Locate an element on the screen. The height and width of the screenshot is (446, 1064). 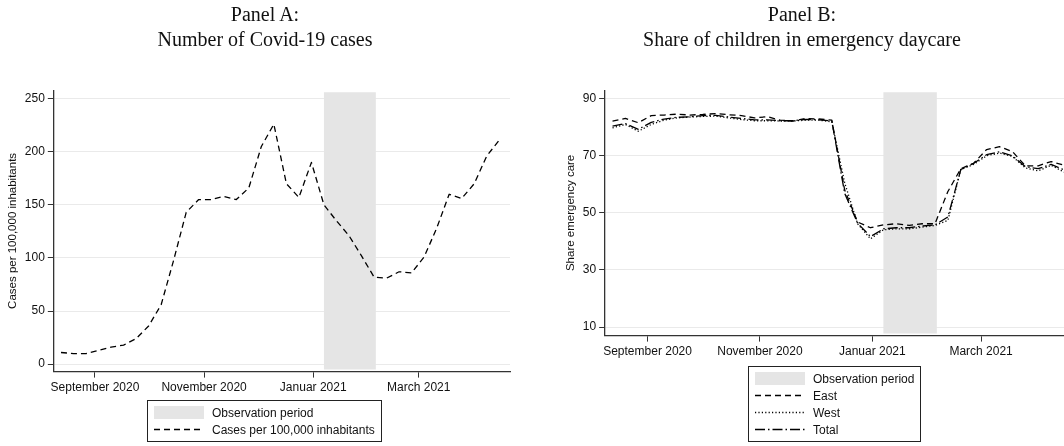
legend-label: Cases per 100,000 inhabitants is located at coordinates (293, 429).